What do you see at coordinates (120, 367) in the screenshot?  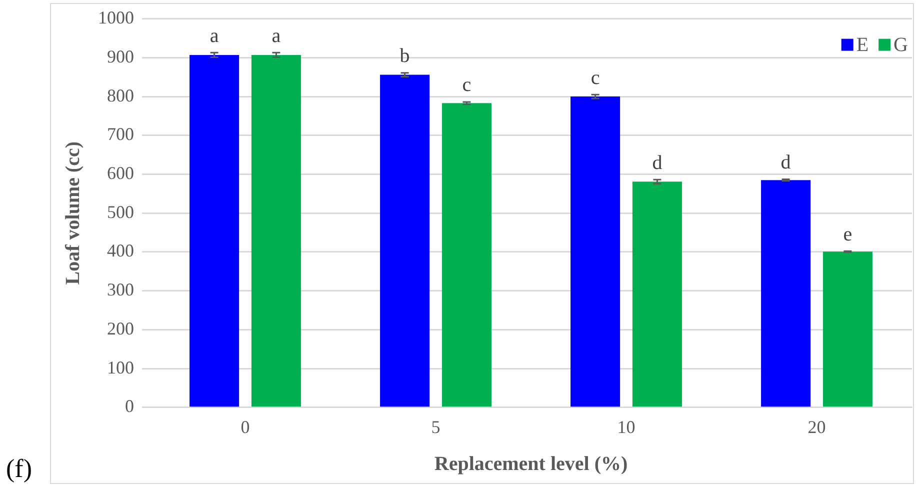 I see `y-tick-label: 100` at bounding box center [120, 367].